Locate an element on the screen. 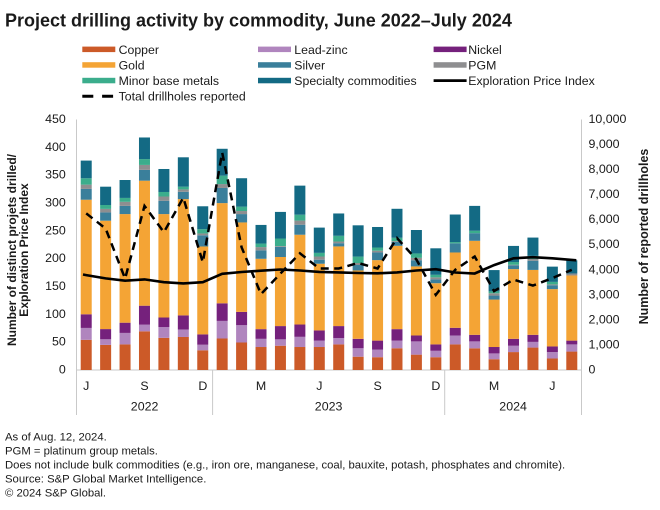 Image resolution: width=660 pixels, height=510 pixels. svg-text: Minor base metals is located at coordinates (169, 81).